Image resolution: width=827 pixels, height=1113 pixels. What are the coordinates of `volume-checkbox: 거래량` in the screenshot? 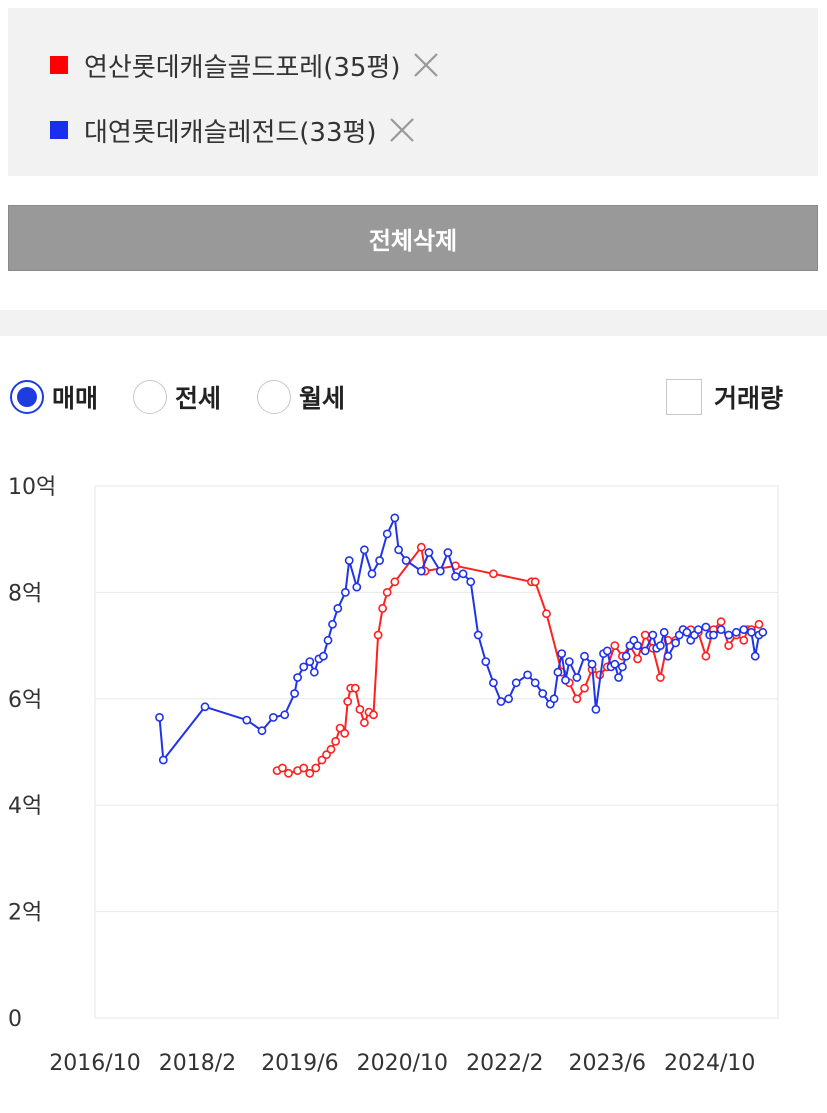 It's located at (724, 397).